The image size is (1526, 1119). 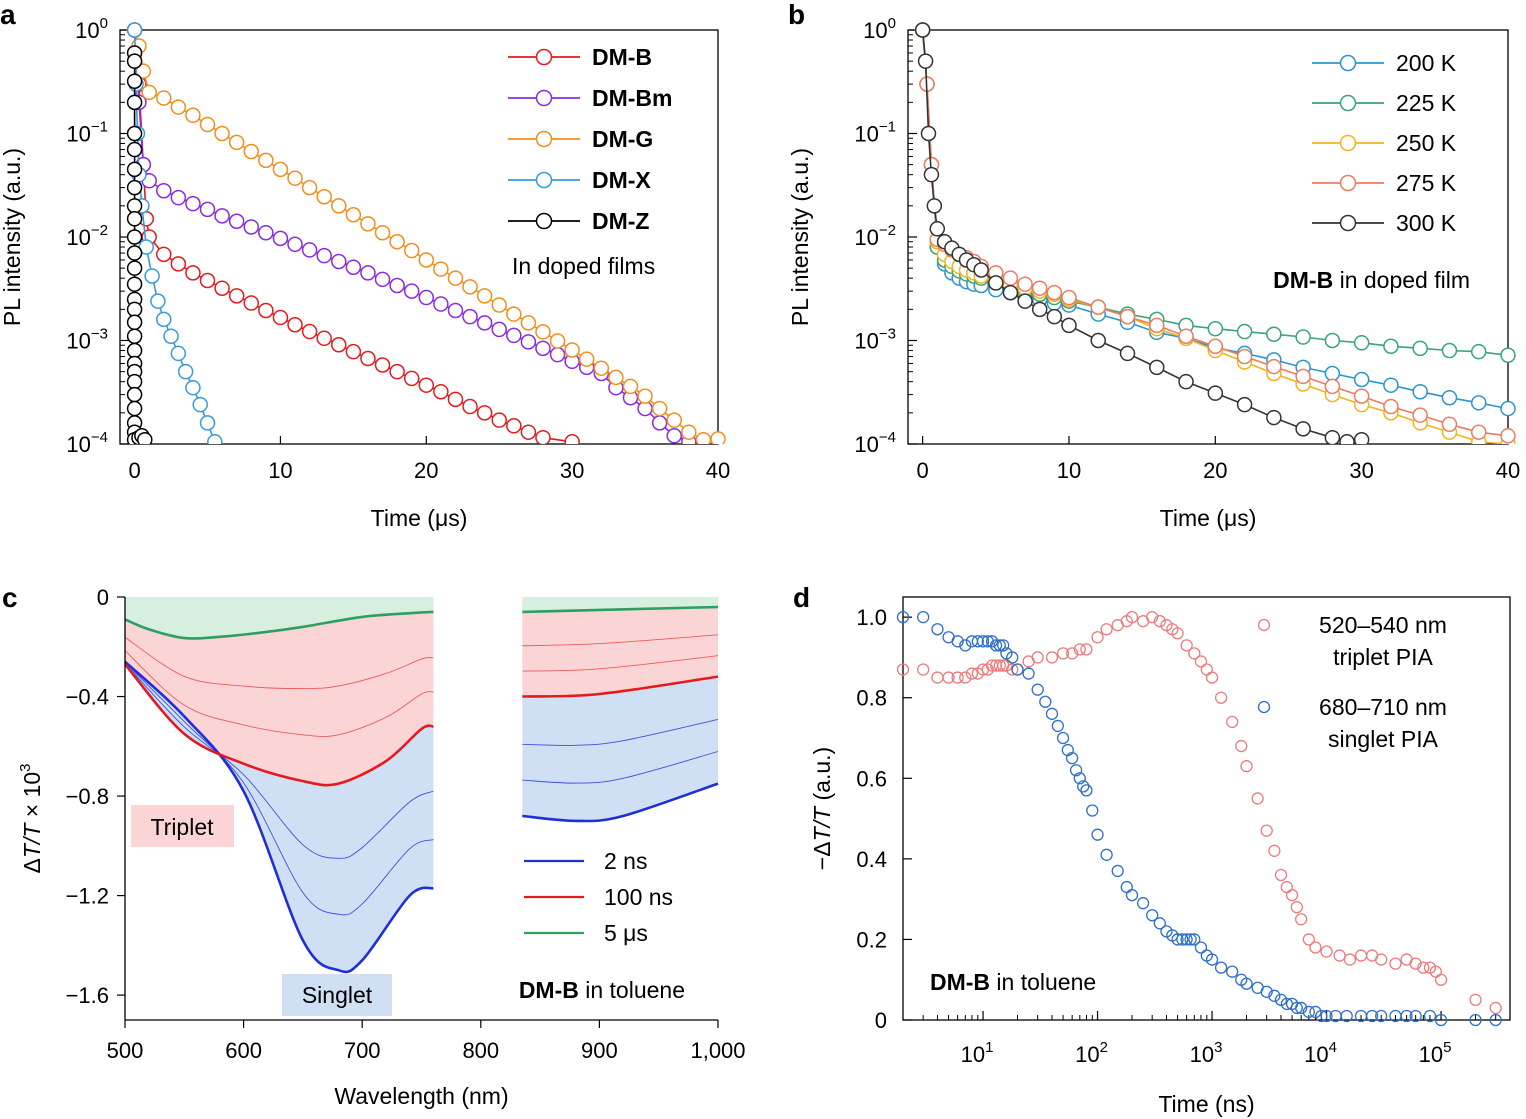 What do you see at coordinates (1104, 1047) in the screenshot?
I see `x-tick-label-exp: 2` at bounding box center [1104, 1047].